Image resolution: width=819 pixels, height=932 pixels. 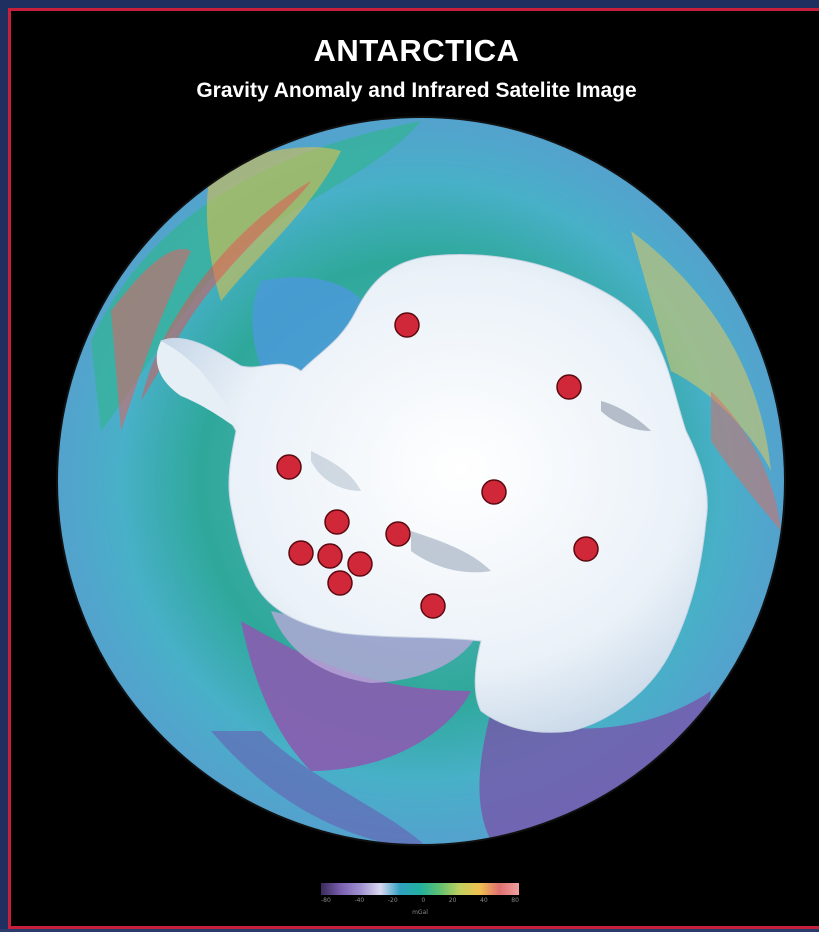 What do you see at coordinates (420, 912) in the screenshot?
I see `colorbar-unit: mGal` at bounding box center [420, 912].